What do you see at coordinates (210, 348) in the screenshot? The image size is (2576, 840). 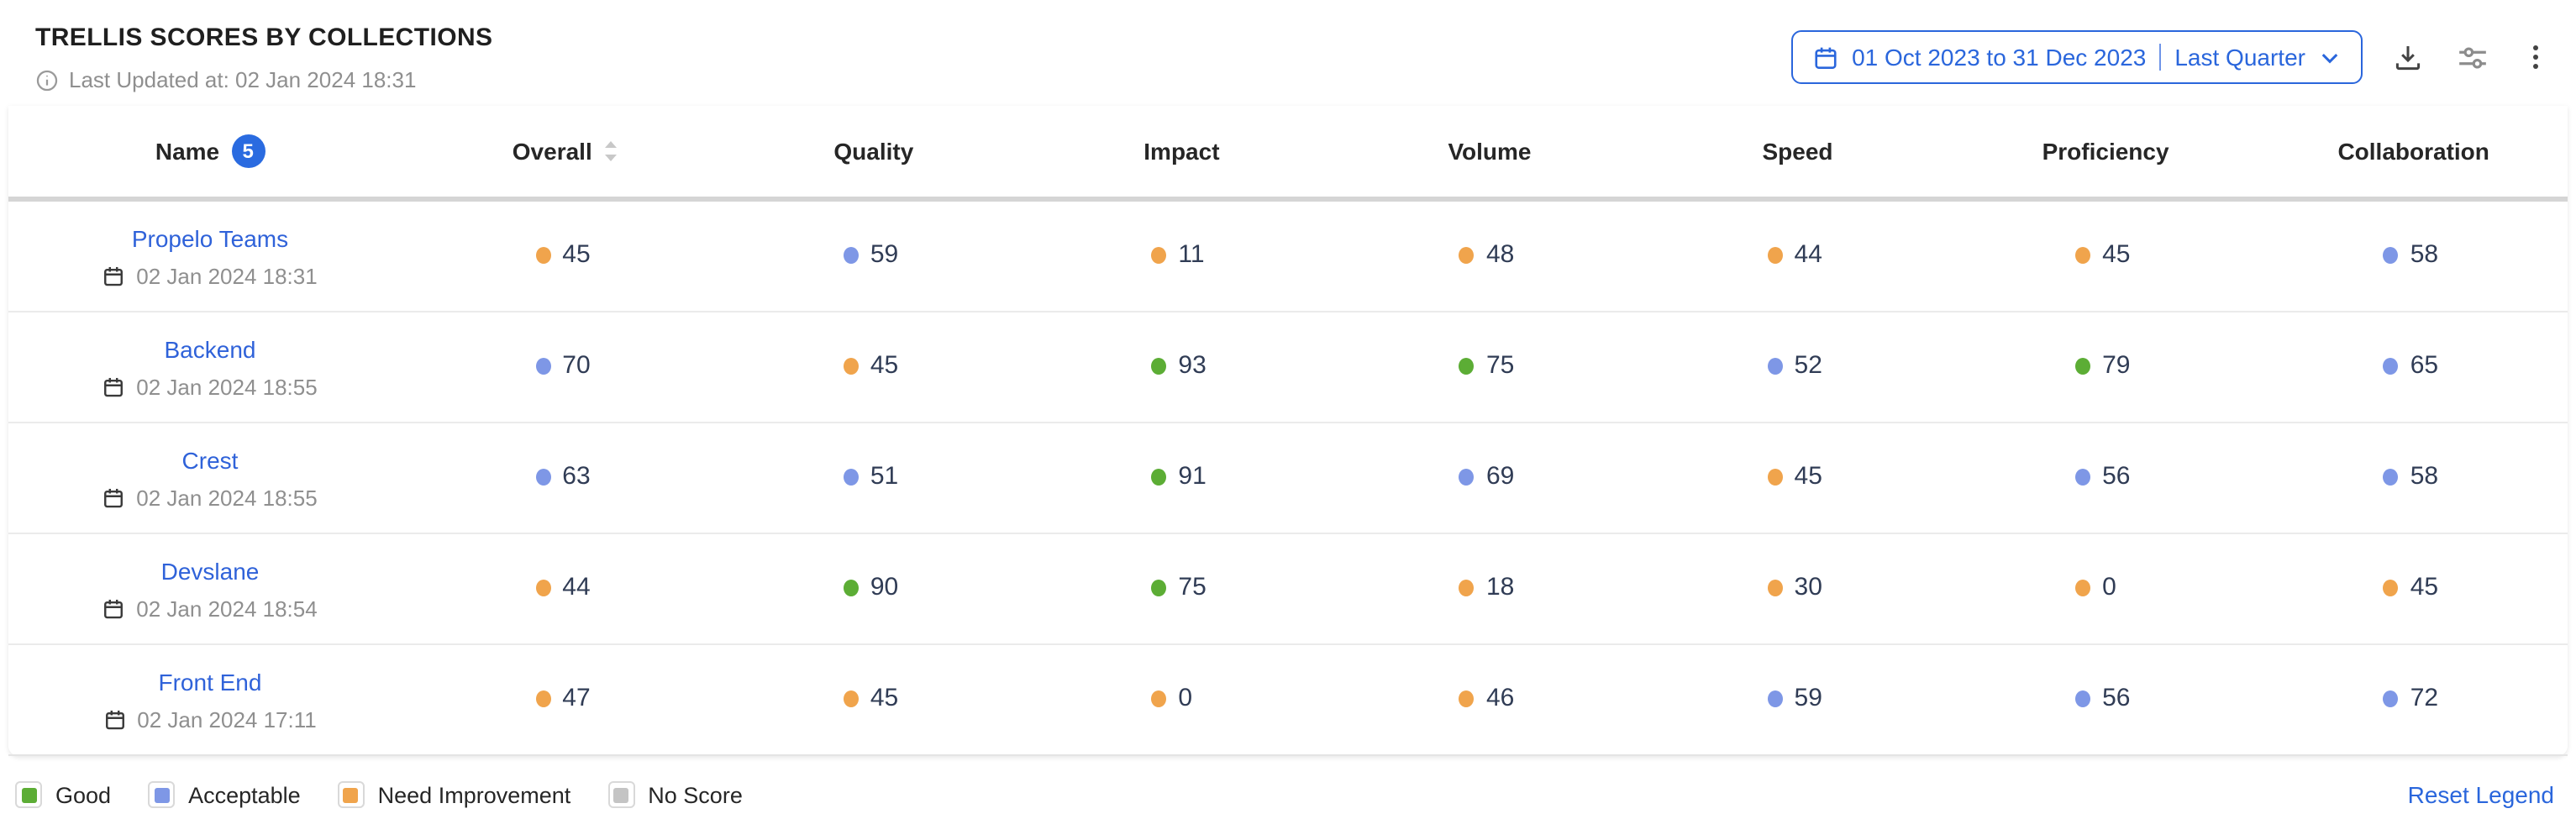 I see `collection-link: Backend` at bounding box center [210, 348].